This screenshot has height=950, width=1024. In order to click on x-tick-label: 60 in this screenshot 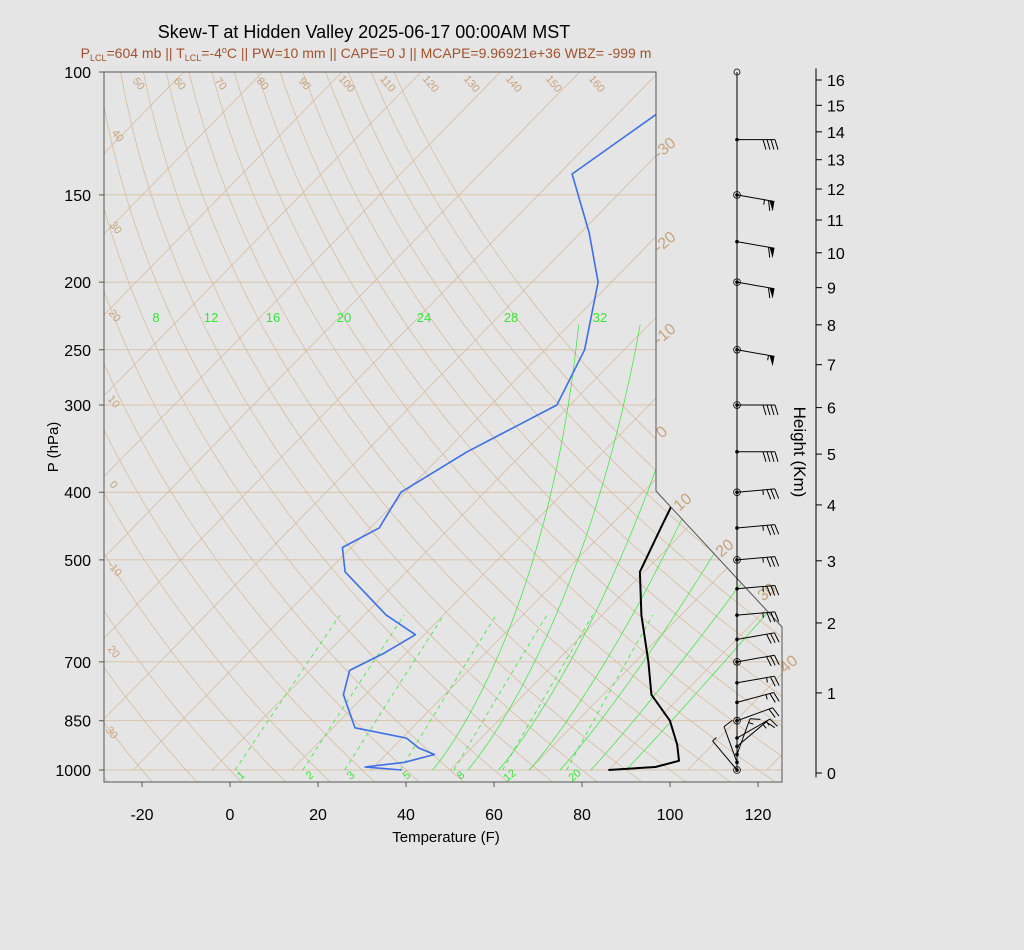, I will do `click(494, 815)`.